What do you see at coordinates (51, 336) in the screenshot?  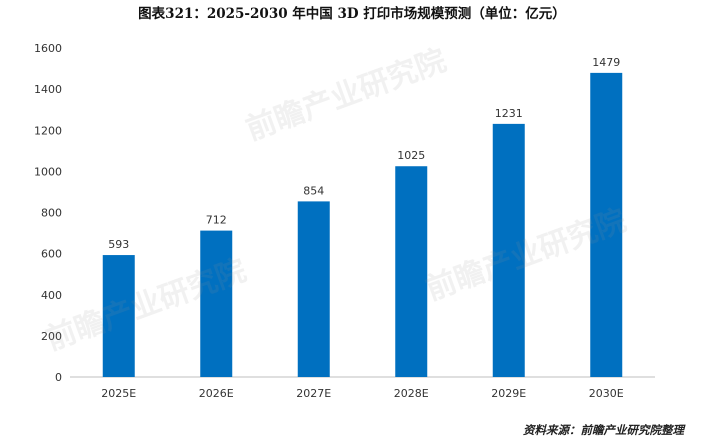 I see `y-tick-label: 200` at bounding box center [51, 336].